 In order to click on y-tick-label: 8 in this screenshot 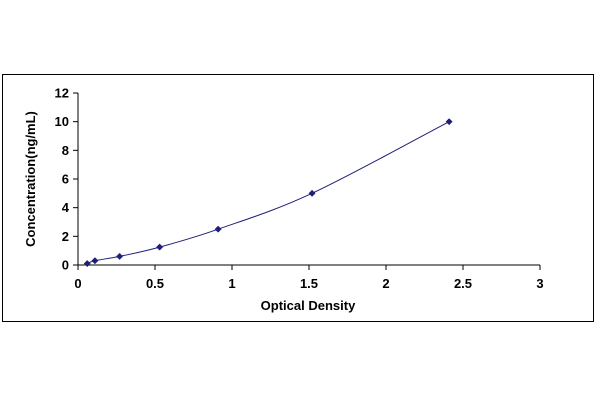, I will do `click(65, 150)`.